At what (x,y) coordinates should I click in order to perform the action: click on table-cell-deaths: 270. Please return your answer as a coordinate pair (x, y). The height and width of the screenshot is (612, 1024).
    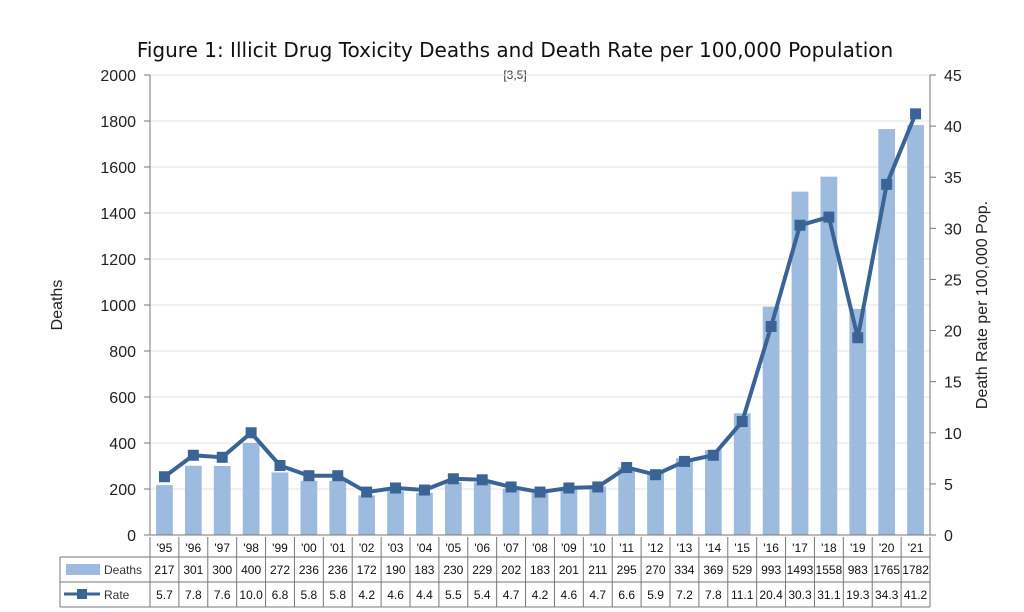
    Looking at the image, I should click on (656, 570).